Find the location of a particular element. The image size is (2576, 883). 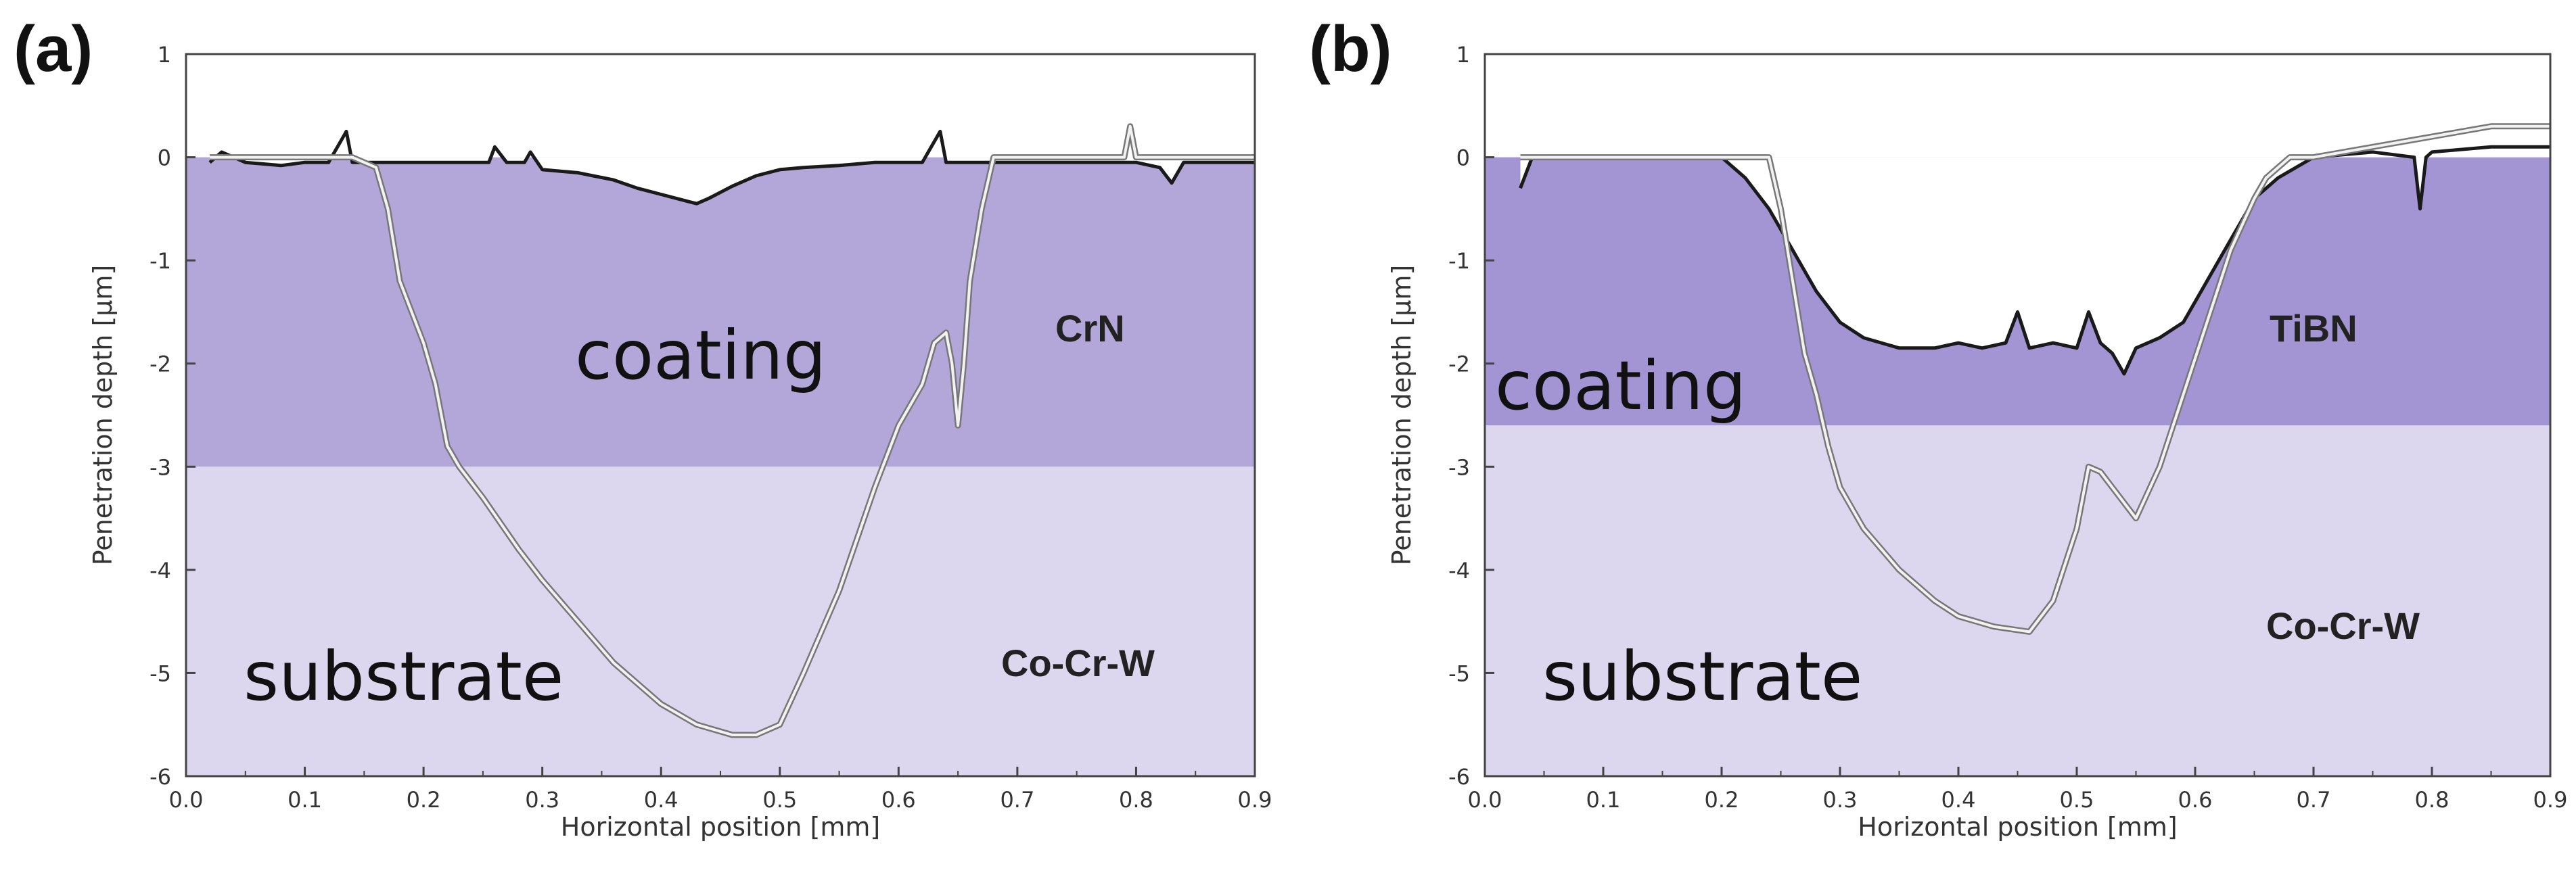

coating-material-label: TiBN is located at coordinates (2314, 328).